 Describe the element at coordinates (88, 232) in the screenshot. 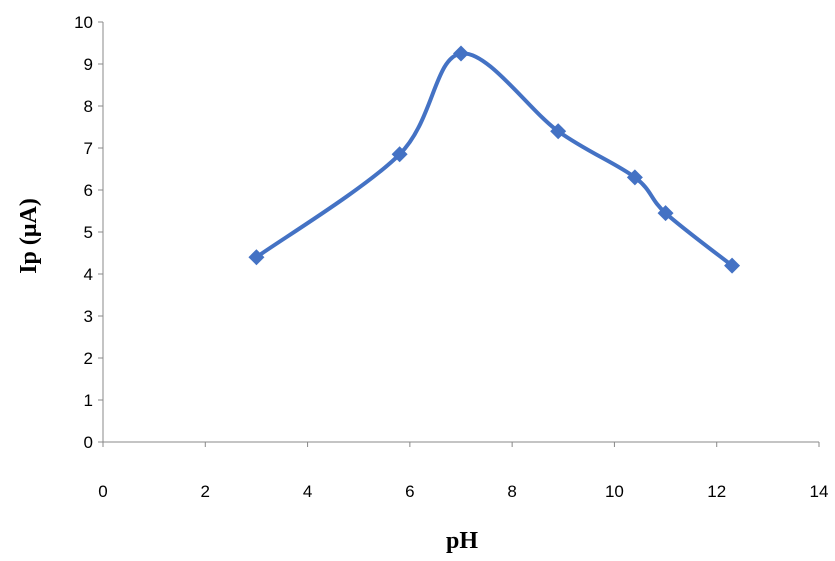

I see `y-tick-label: 5` at that location.